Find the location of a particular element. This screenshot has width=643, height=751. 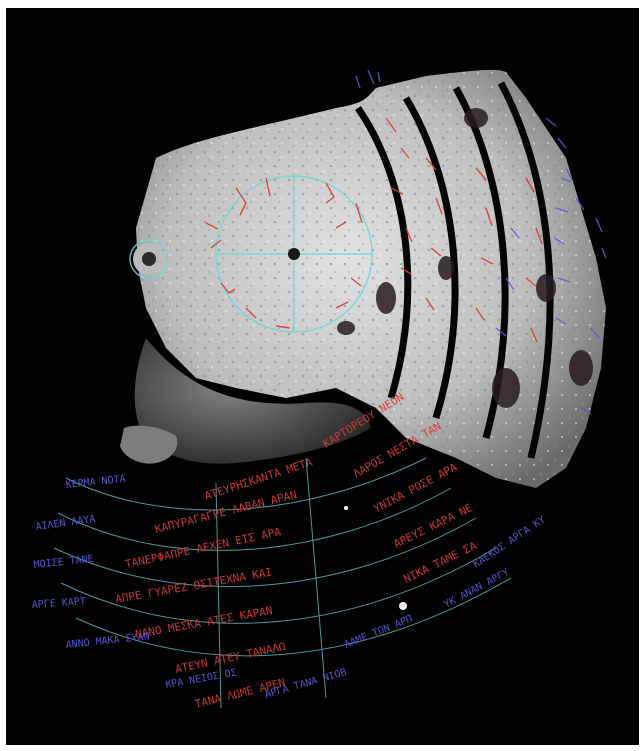

svg-text: ΜΟΙΣΕ ΤΑΝΕ is located at coordinates (63, 562).